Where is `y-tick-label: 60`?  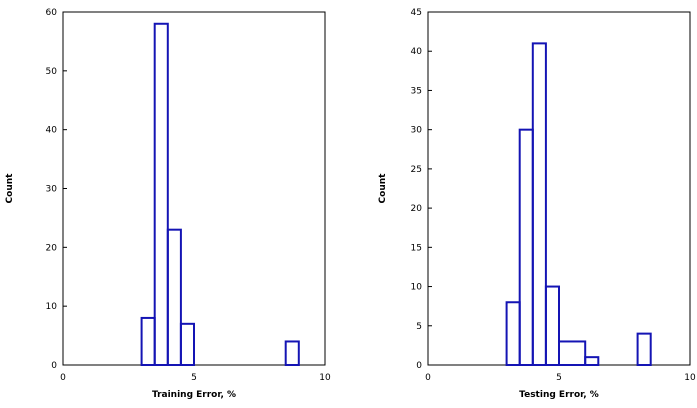
y-tick-label: 60 is located at coordinates (52, 13).